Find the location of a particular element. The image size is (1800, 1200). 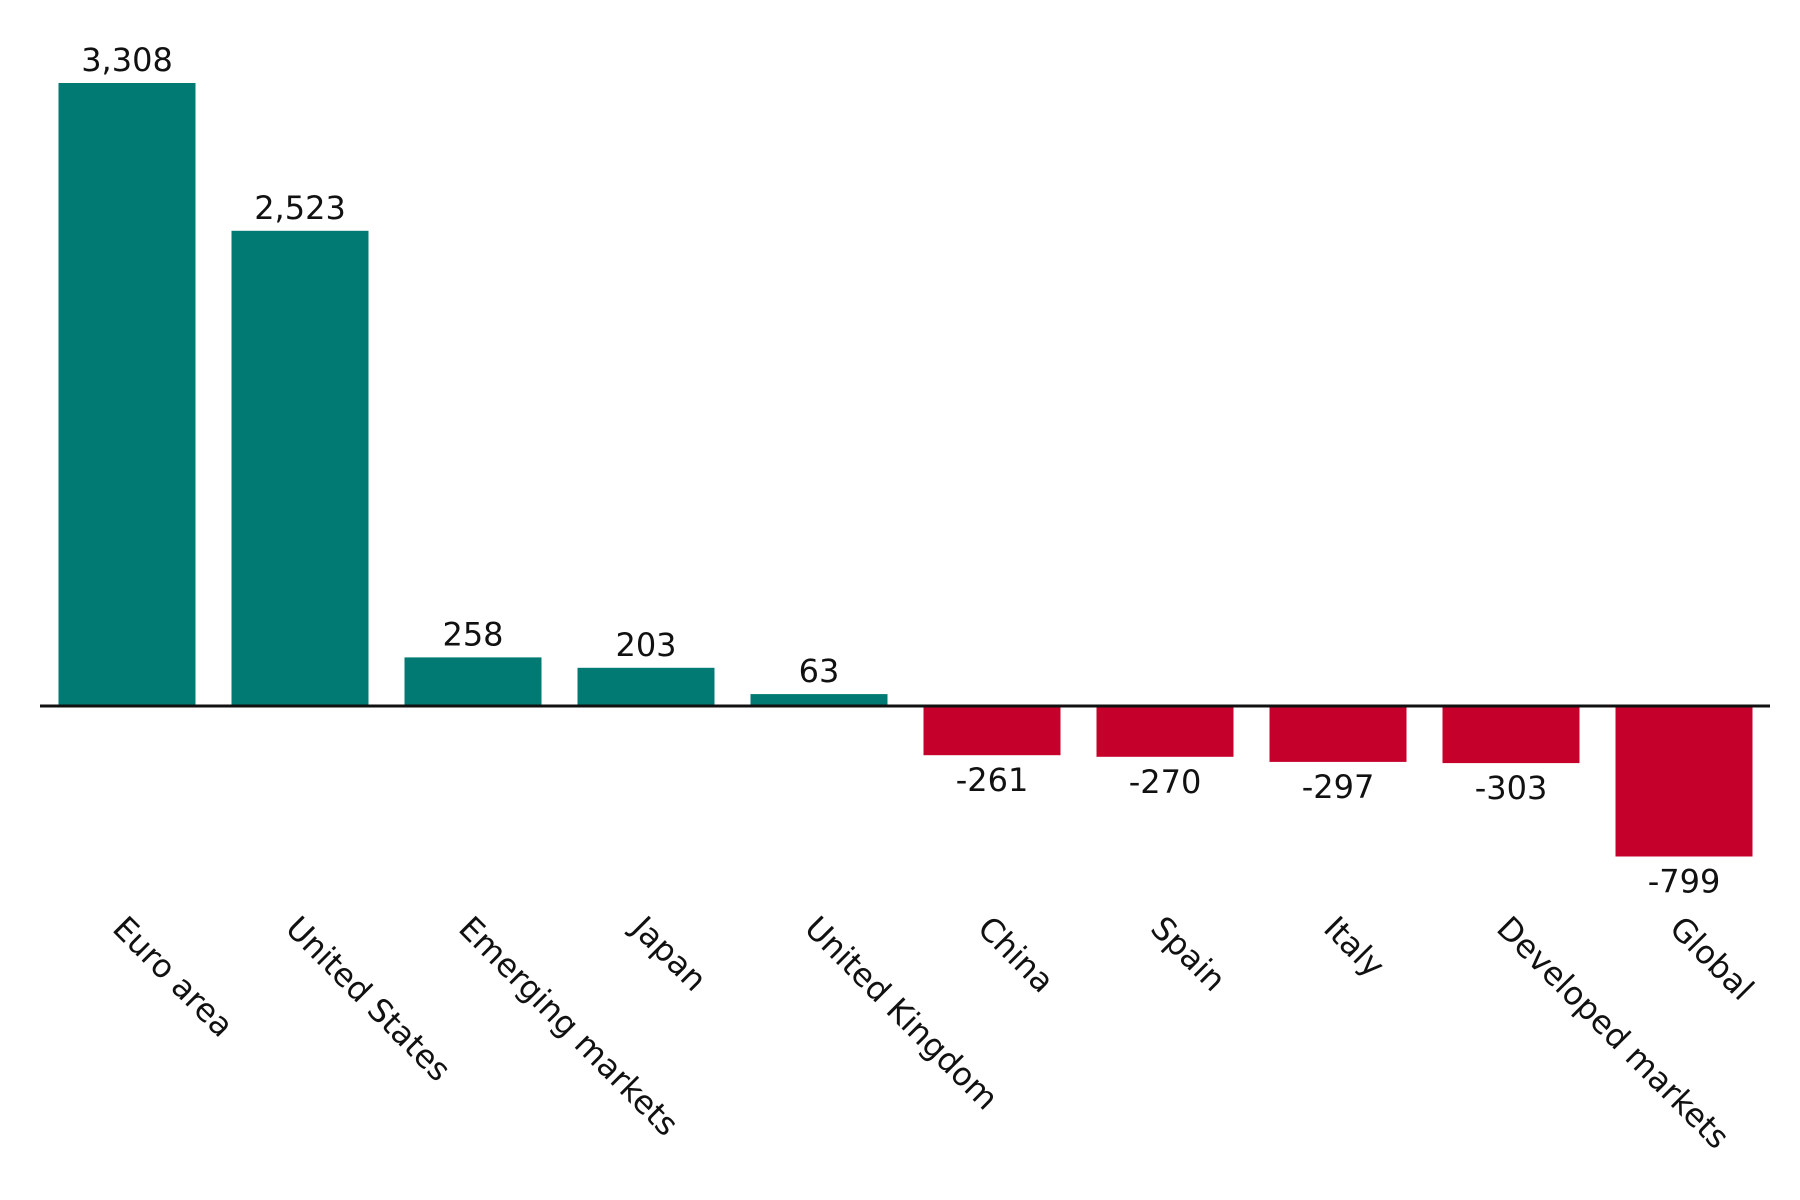

bar-euro-area is located at coordinates (127, 394).